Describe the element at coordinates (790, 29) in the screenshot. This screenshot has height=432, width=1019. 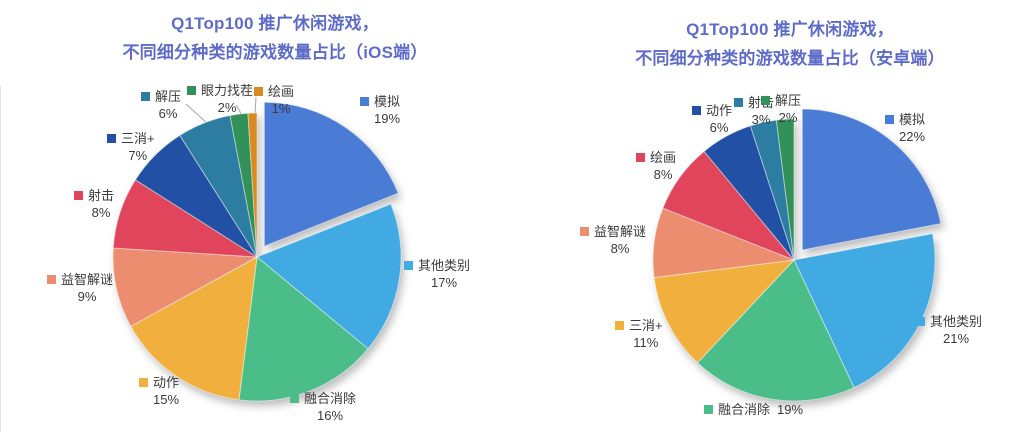
I see `android-title-line-1: Q1Top100 推广休闲游戏，` at that location.